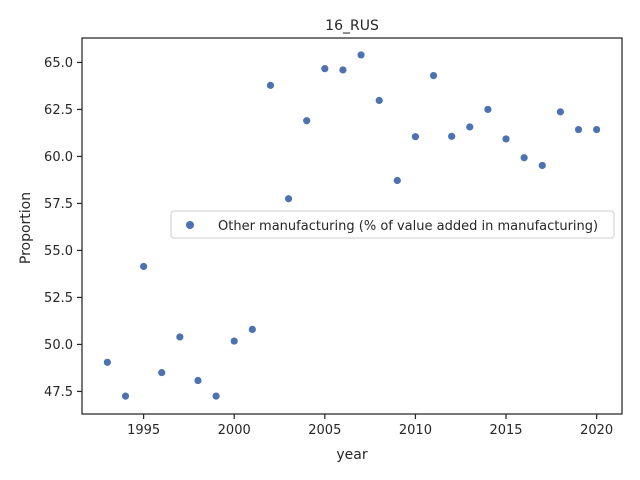  What do you see at coordinates (58, 392) in the screenshot?
I see `y-tick-label: 47.5` at bounding box center [58, 392].